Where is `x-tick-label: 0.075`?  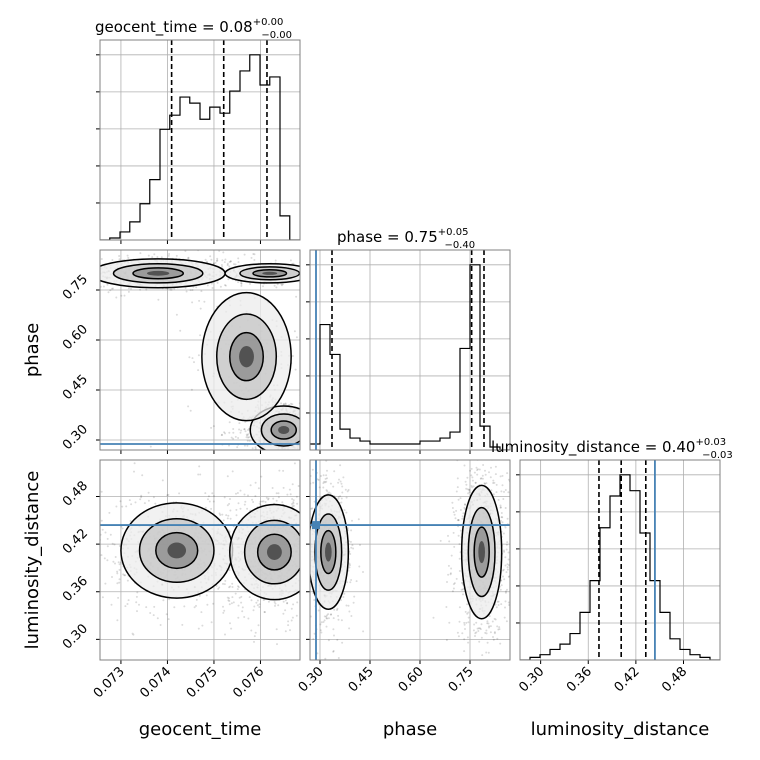 x-tick-label: 0.075 is located at coordinates (202, 682).